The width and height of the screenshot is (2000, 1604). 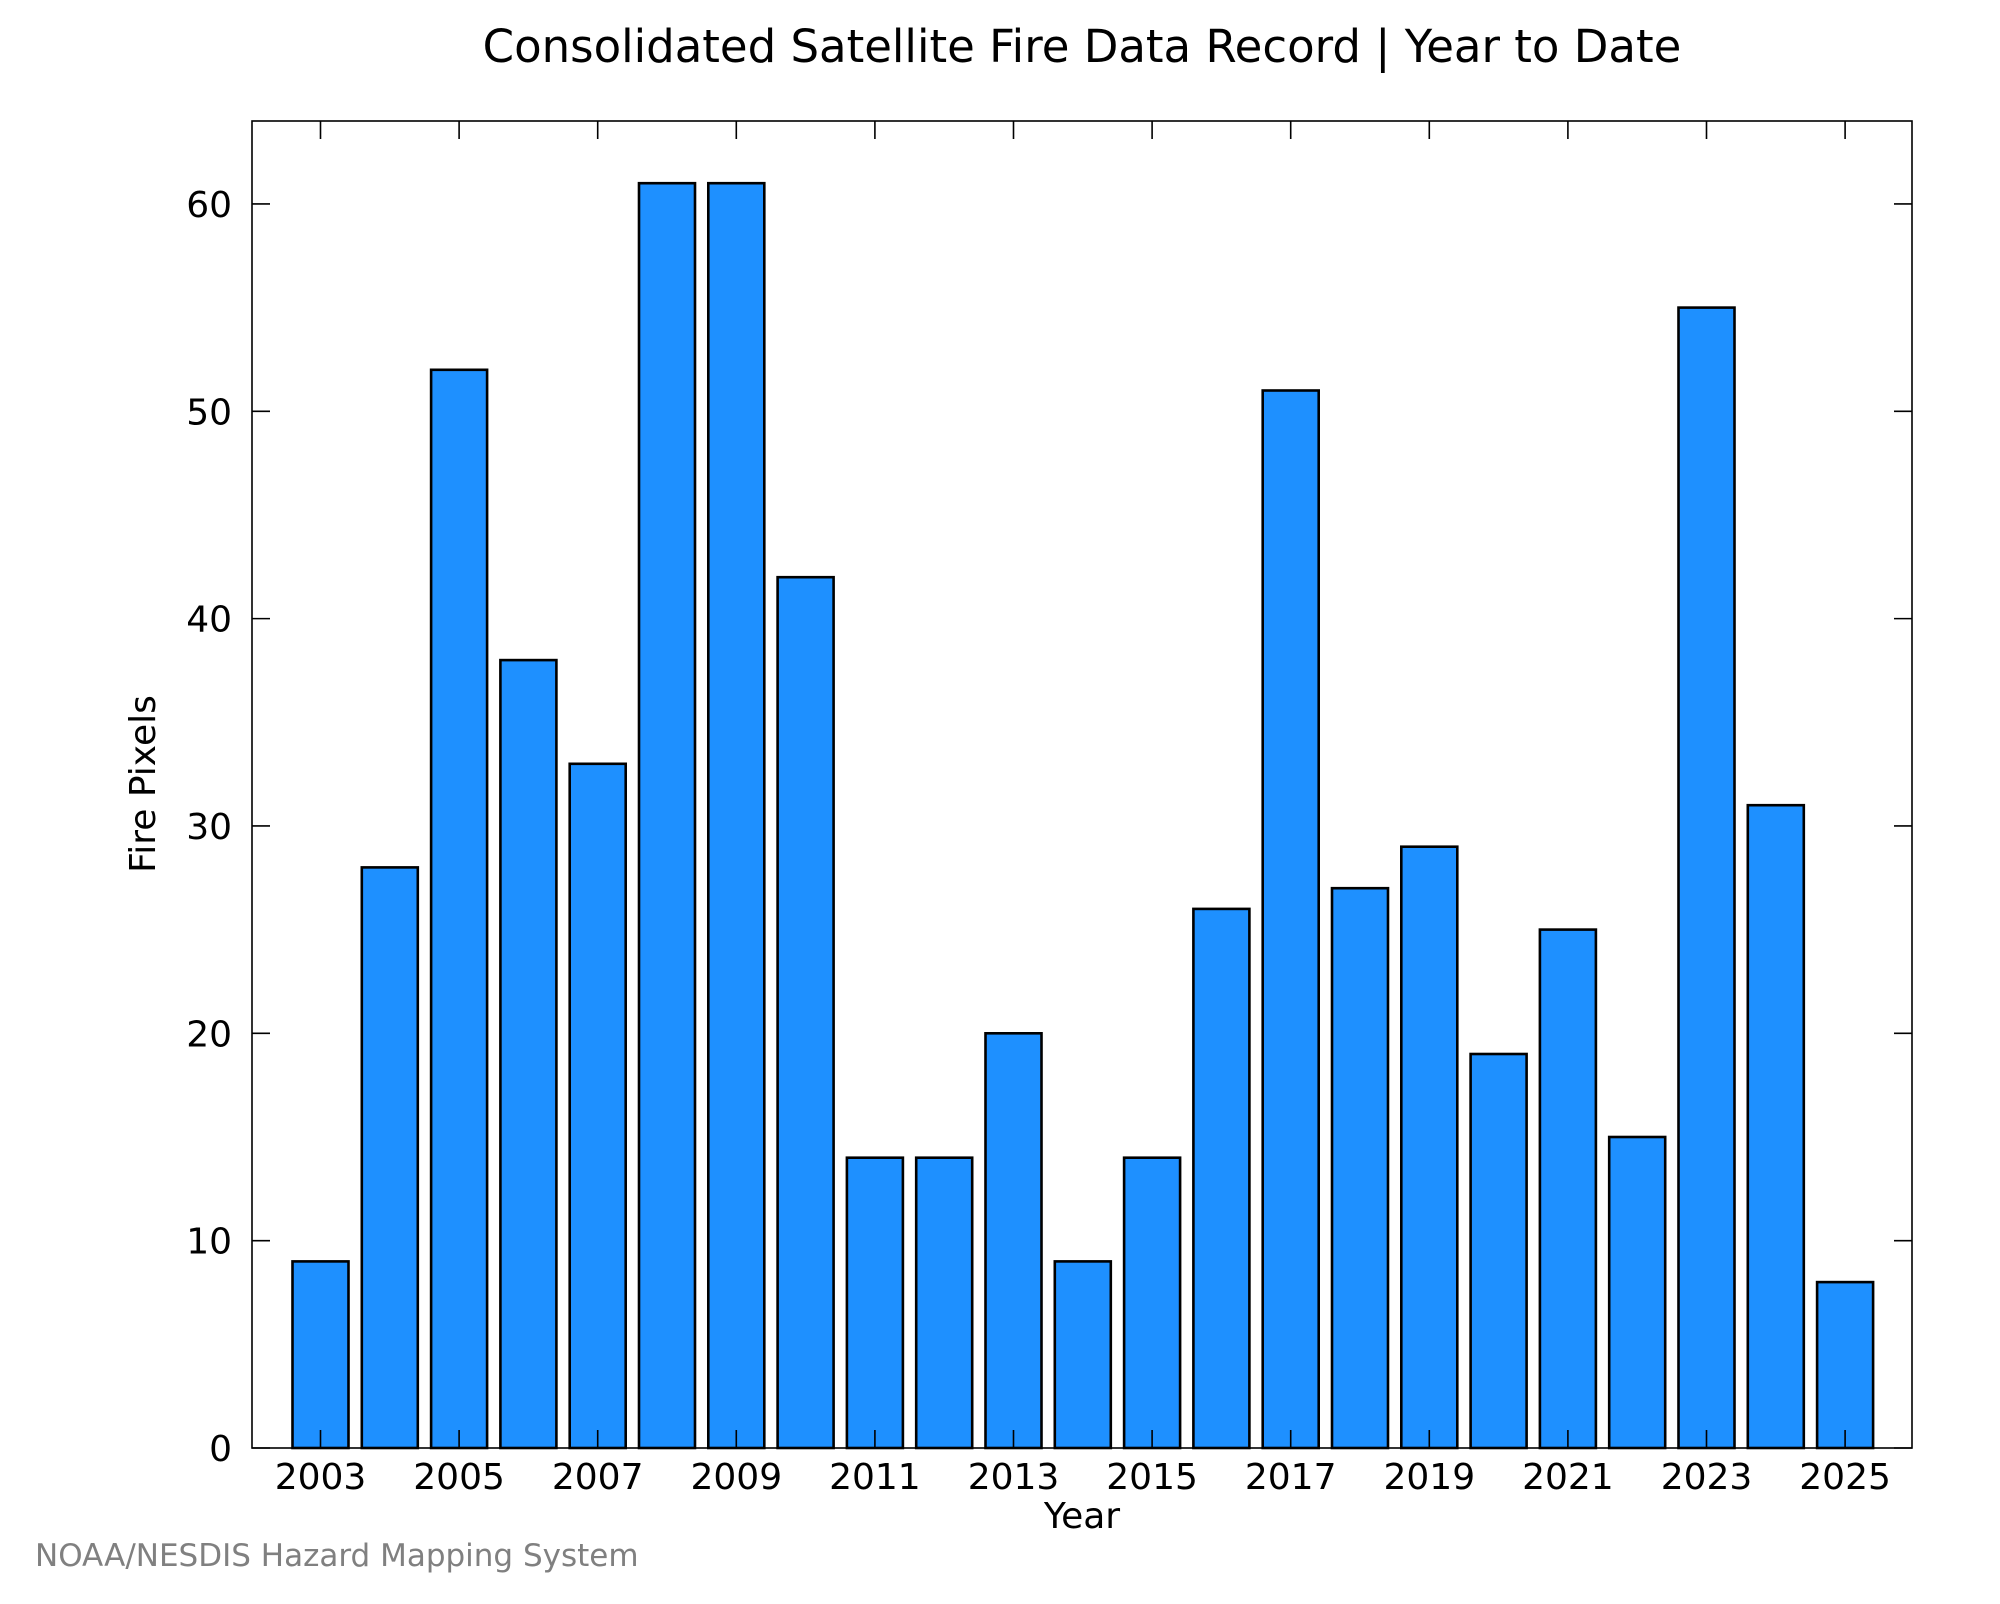 What do you see at coordinates (1706, 878) in the screenshot?
I see `bar-2023` at bounding box center [1706, 878].